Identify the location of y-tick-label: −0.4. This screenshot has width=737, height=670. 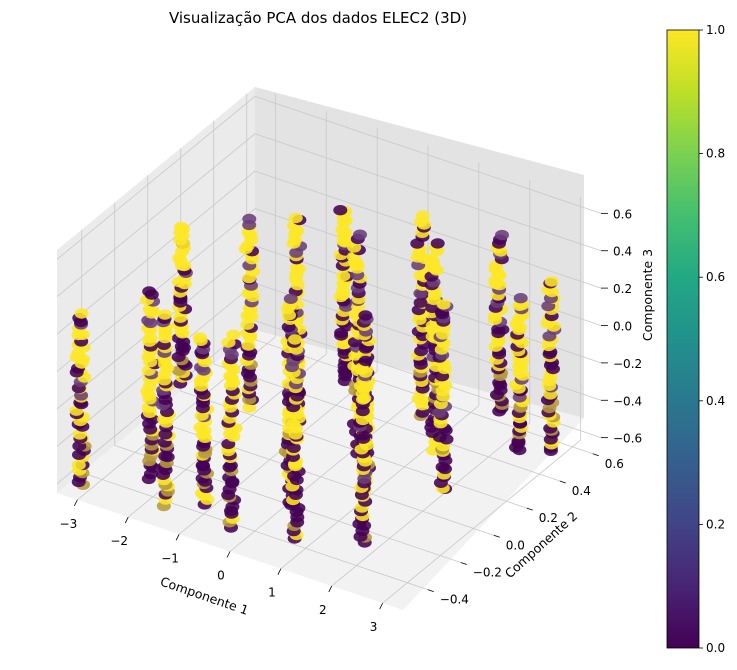
(454, 600).